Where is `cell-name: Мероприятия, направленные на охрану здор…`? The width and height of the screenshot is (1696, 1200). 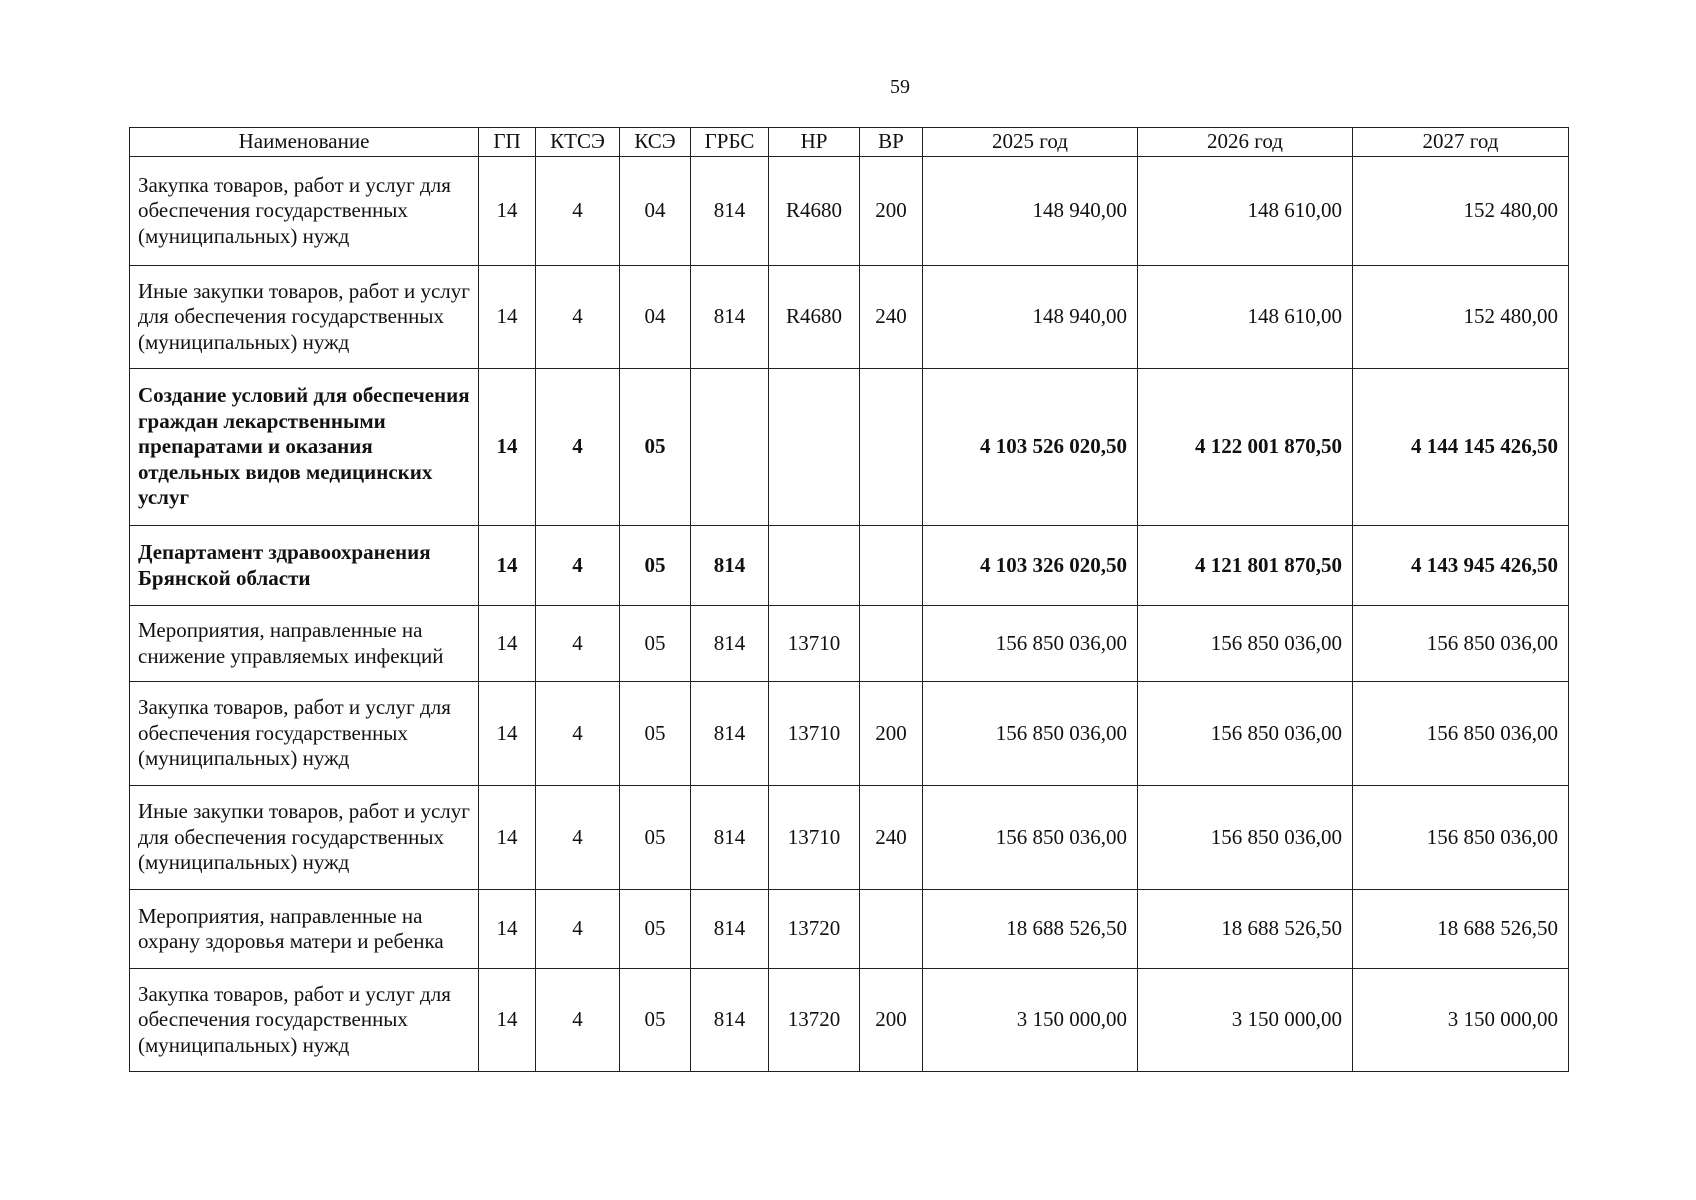
cell-name: Мероприятия, направленные на охрану здор… is located at coordinates (304, 929).